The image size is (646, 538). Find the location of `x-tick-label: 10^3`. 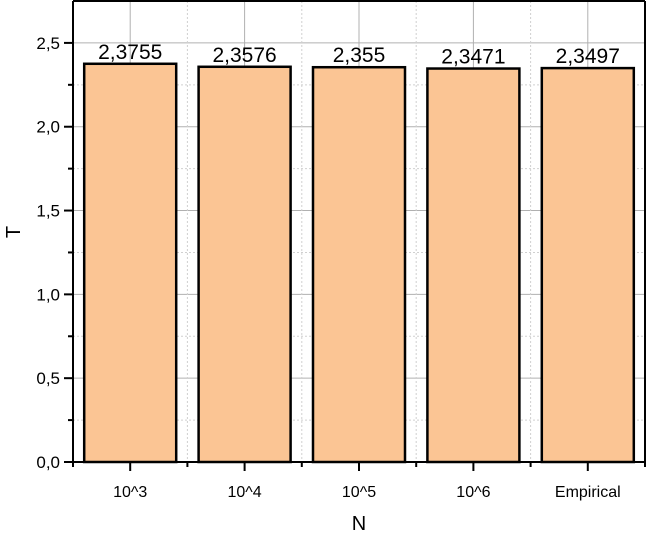

x-tick-label: 10^3 is located at coordinates (130, 492).